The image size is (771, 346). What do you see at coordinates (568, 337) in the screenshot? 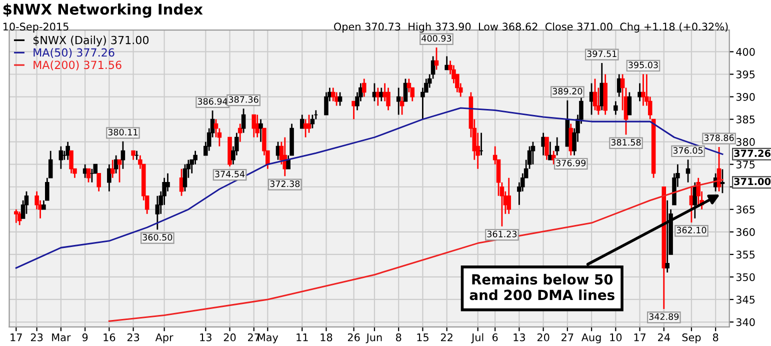
I see `x-tick-label: 27` at bounding box center [568, 337].